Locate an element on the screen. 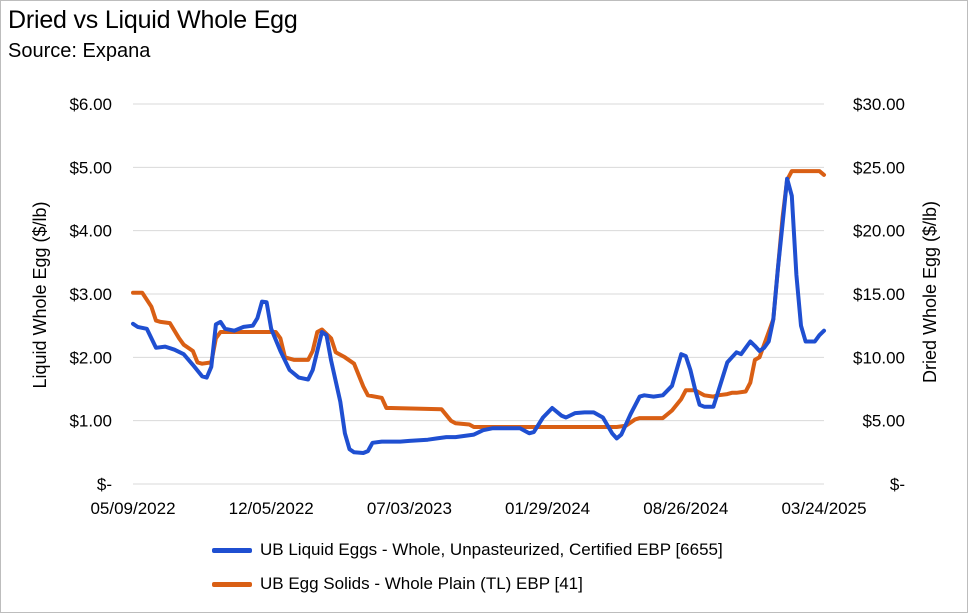 The height and width of the screenshot is (613, 968). y-right-tick-label: $30.00 is located at coordinates (879, 104).